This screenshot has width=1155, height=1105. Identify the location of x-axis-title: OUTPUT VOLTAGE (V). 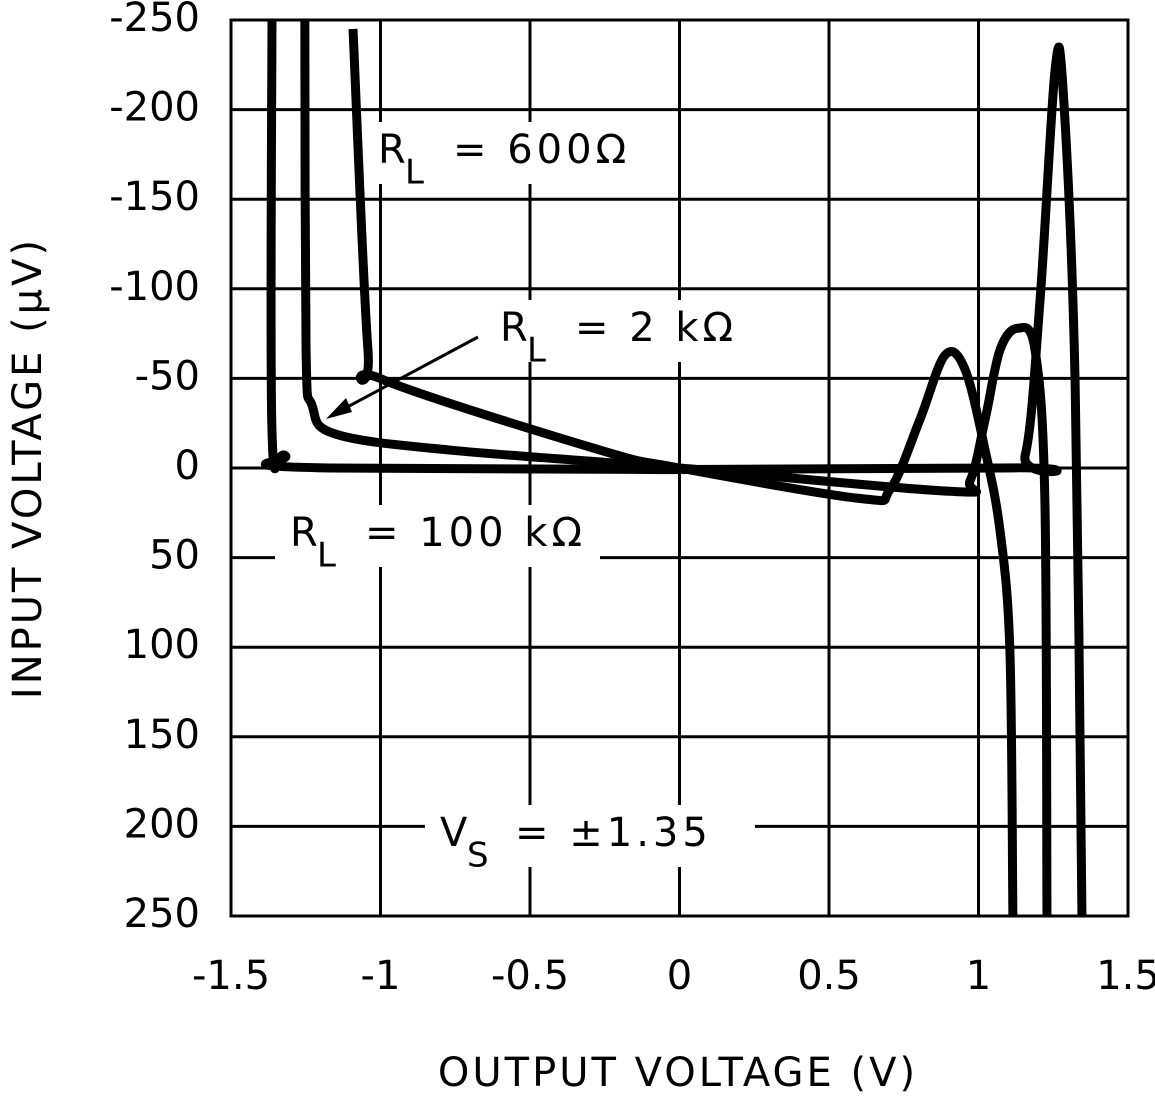
(678, 1073).